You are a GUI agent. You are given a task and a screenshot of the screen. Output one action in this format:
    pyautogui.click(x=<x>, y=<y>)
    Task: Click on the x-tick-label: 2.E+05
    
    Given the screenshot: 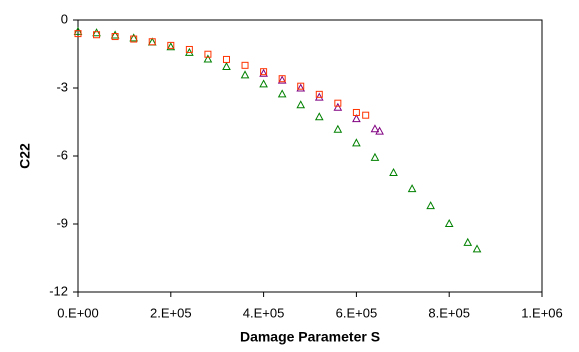 What is the action you would take?
    pyautogui.click(x=171, y=312)
    